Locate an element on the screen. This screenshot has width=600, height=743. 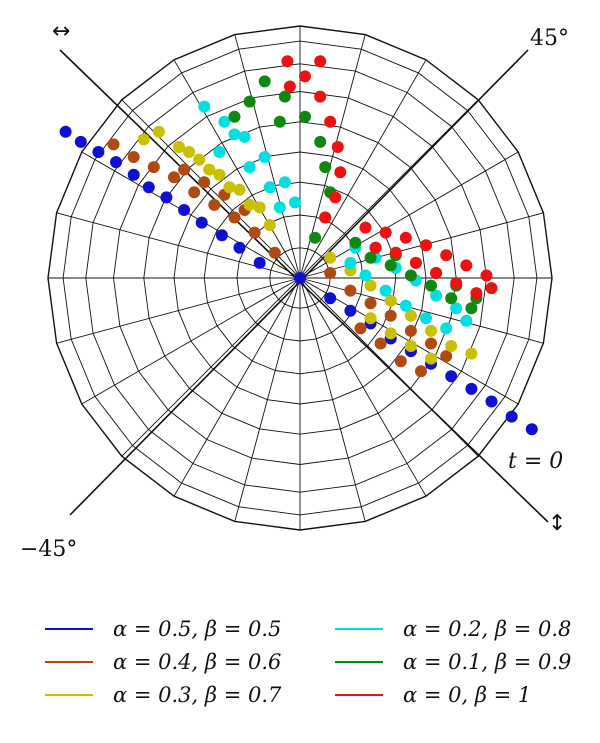
vertical-polarization-arrow-icon: ↕ is located at coordinates (557, 523).